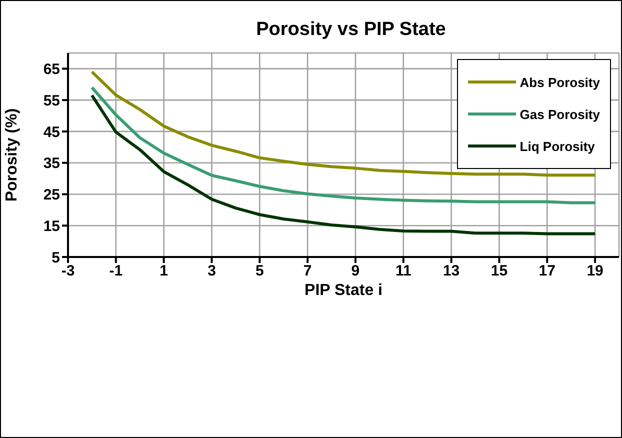 The image size is (622, 438). I want to click on chart-title: Porosity vs PIP State, so click(351, 30).